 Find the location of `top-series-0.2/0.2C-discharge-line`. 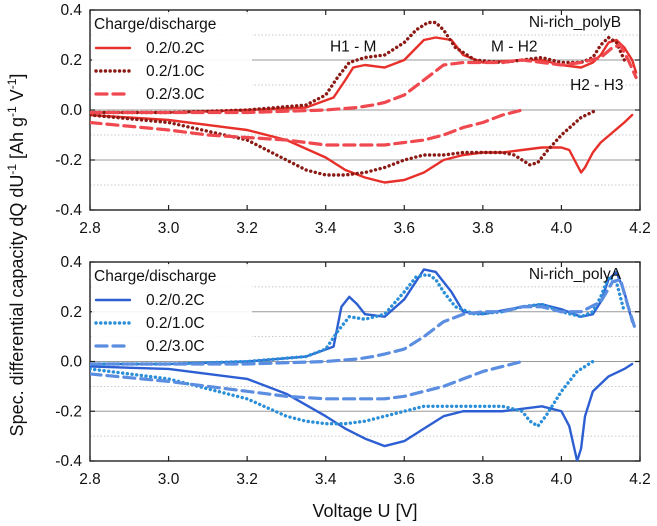

top-series-0.2/0.2C-discharge-line is located at coordinates (362, 148).